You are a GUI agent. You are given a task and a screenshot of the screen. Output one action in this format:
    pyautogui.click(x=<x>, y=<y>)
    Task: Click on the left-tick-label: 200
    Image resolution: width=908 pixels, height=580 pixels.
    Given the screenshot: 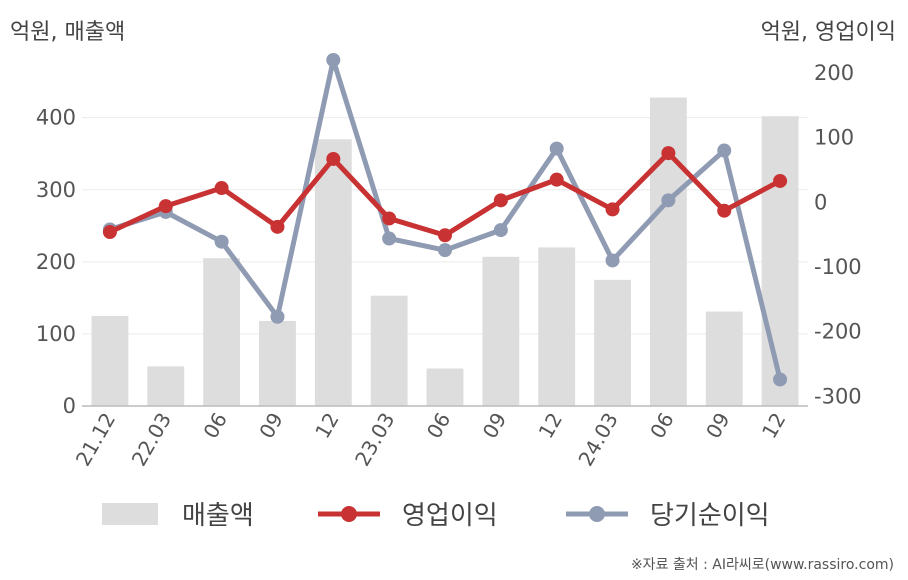 What is the action you would take?
    pyautogui.click(x=56, y=262)
    